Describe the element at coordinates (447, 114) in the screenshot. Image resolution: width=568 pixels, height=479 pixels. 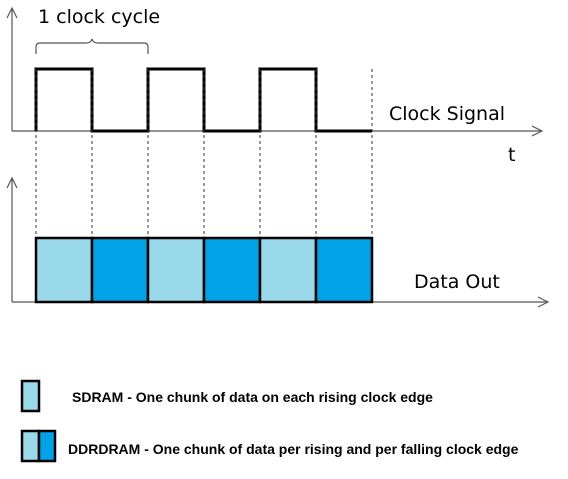
I see `clock-signal-label: Clock Signal` at that location.